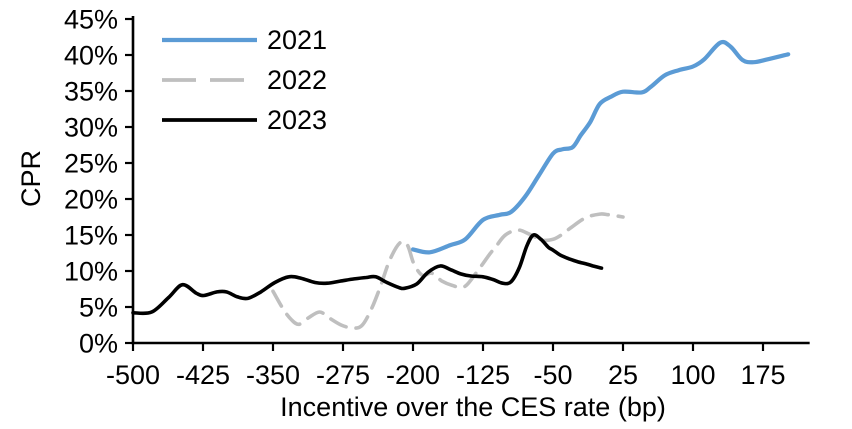  I want to click on x-tick-label: -500, so click(133, 375).